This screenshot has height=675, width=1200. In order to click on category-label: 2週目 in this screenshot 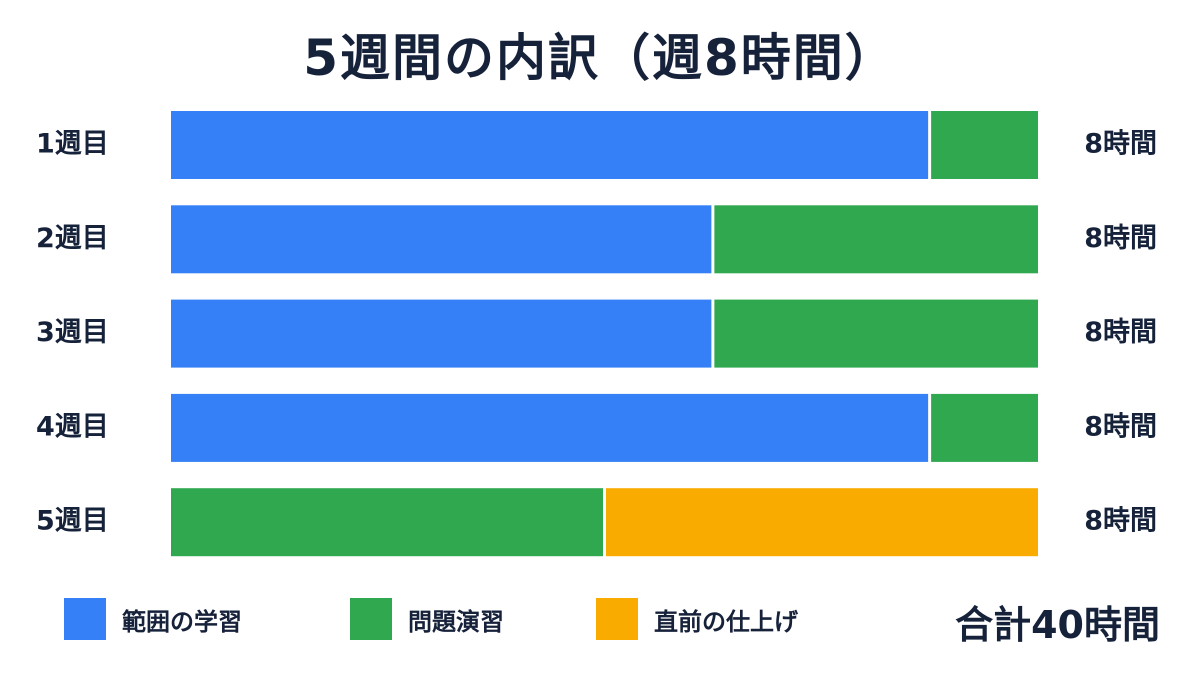, I will do `click(72, 238)`.